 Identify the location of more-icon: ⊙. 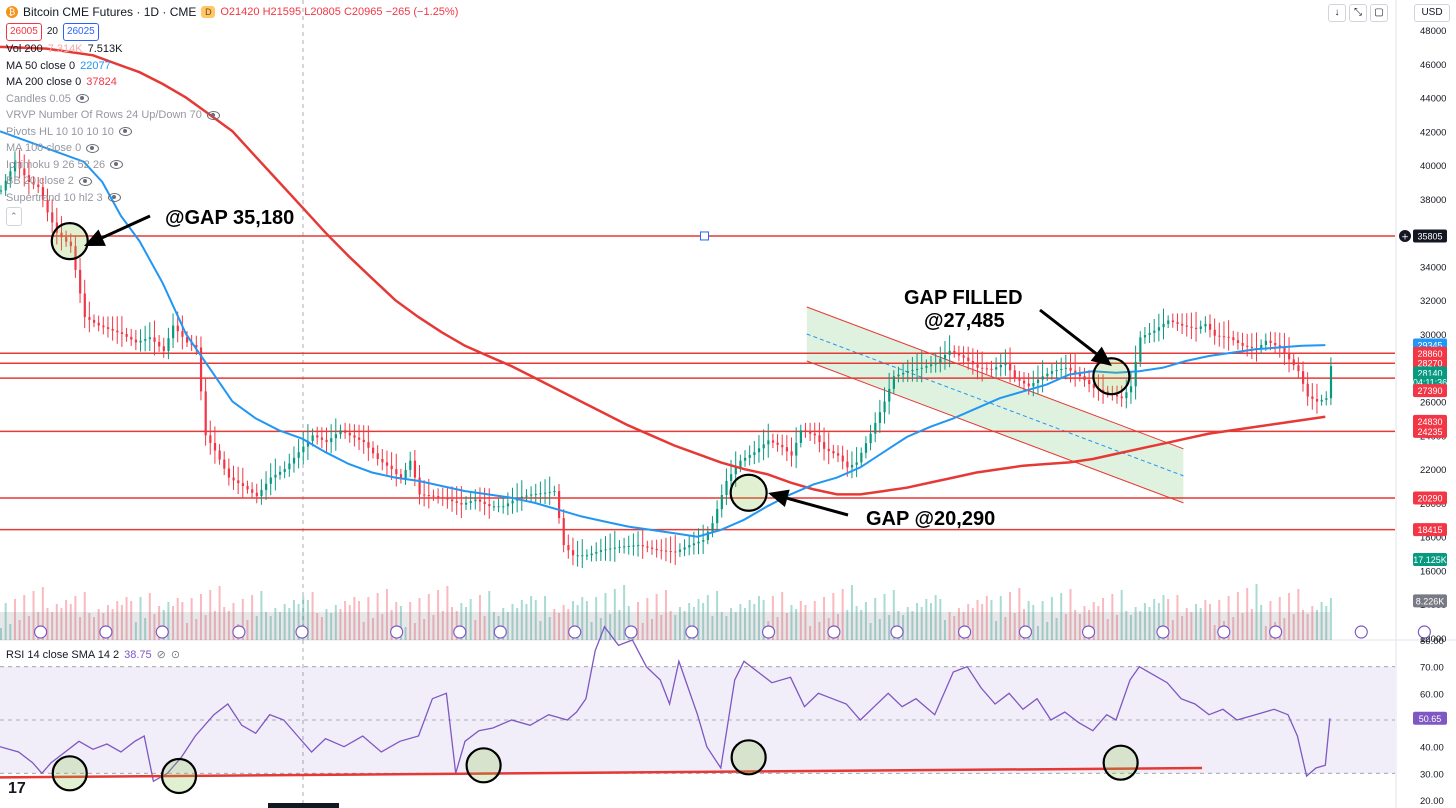
(175, 655).